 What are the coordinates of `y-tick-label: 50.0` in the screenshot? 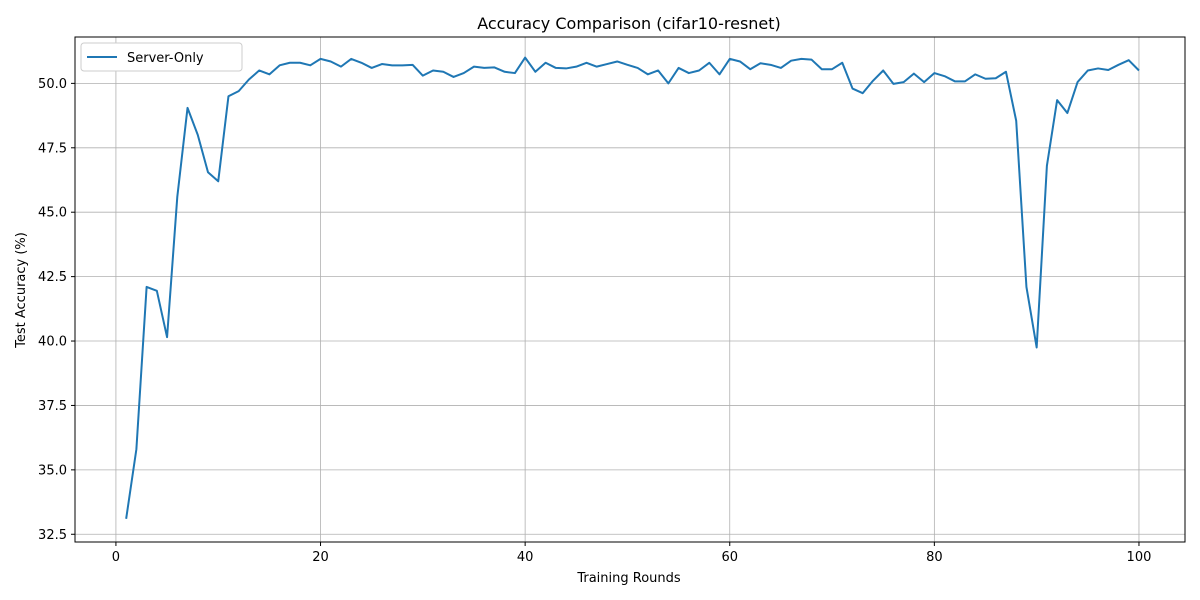 It's located at (52, 84).